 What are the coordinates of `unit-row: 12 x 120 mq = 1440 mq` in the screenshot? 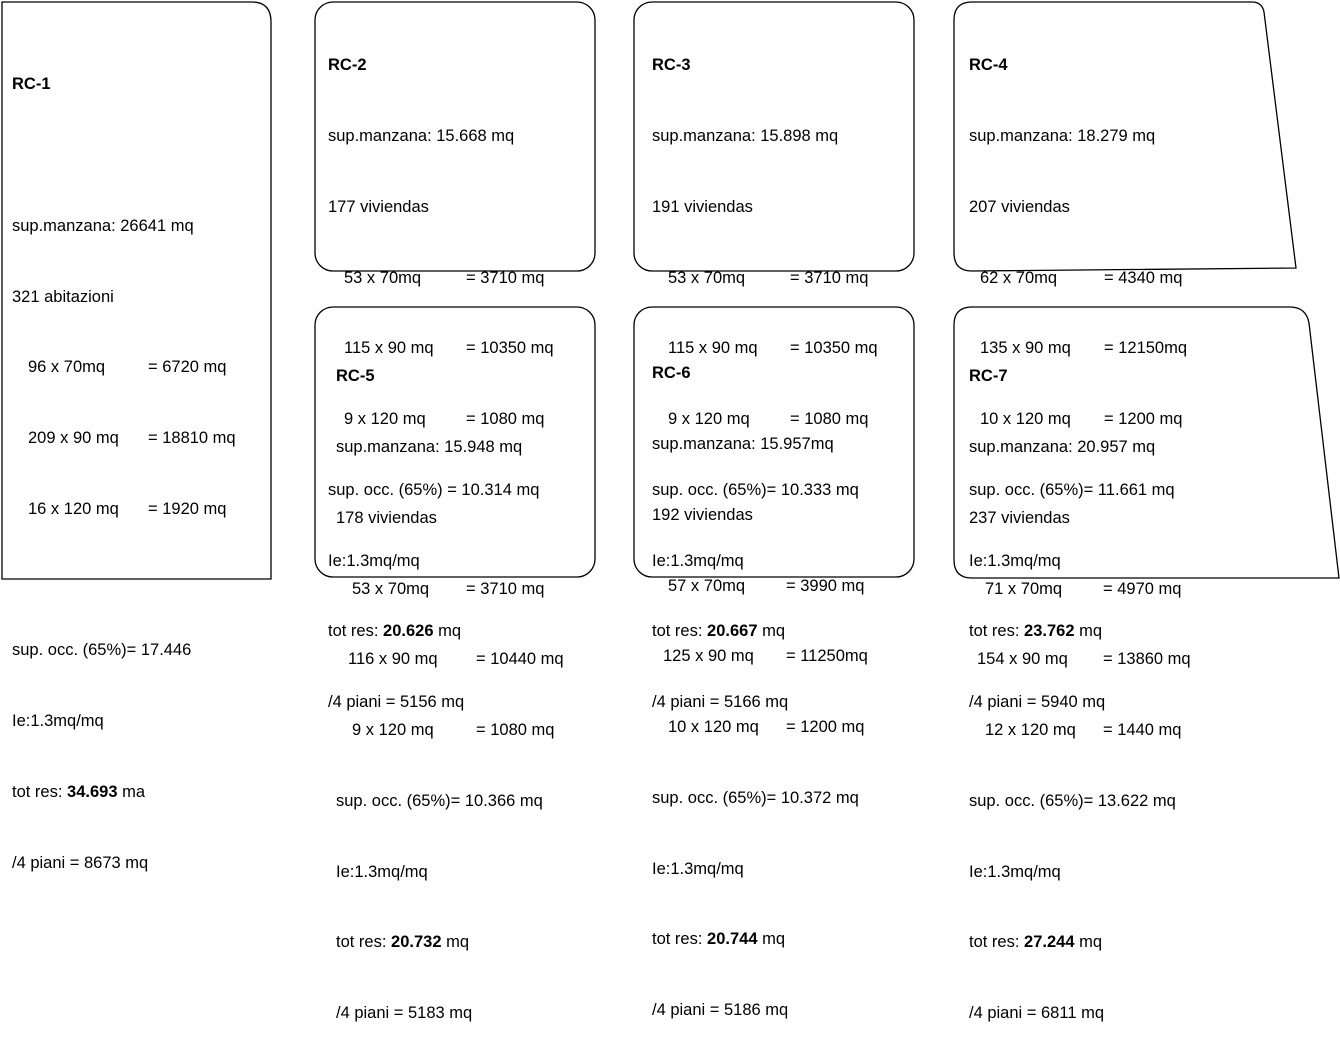 It's located at (1083, 730).